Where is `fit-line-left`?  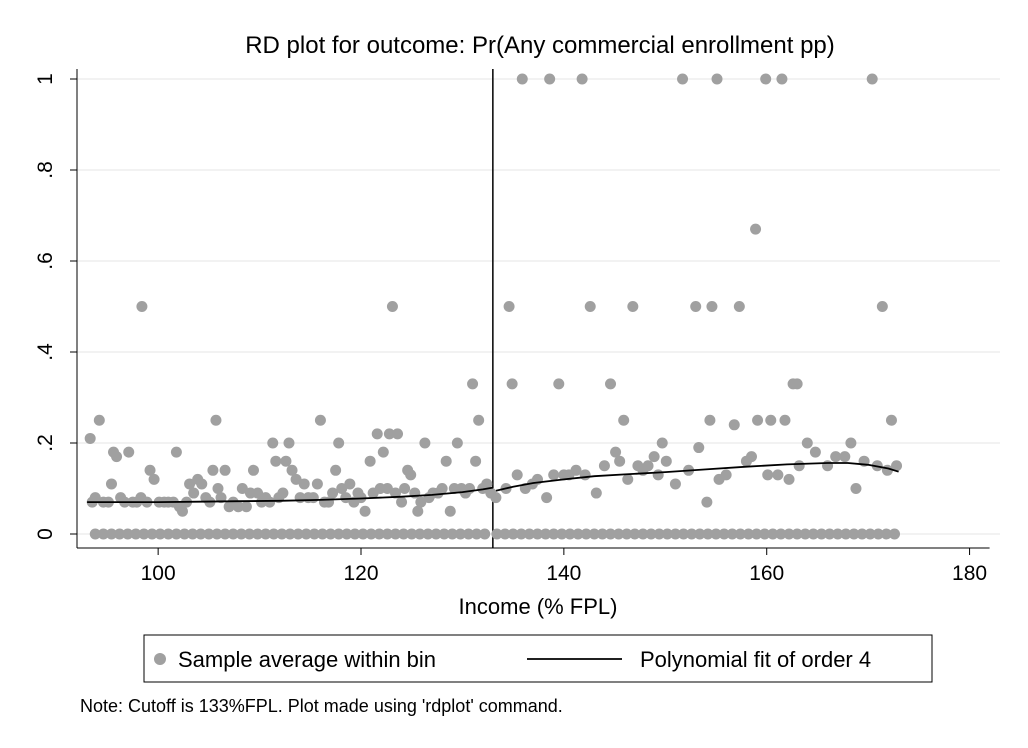
fit-line-left is located at coordinates (290, 494).